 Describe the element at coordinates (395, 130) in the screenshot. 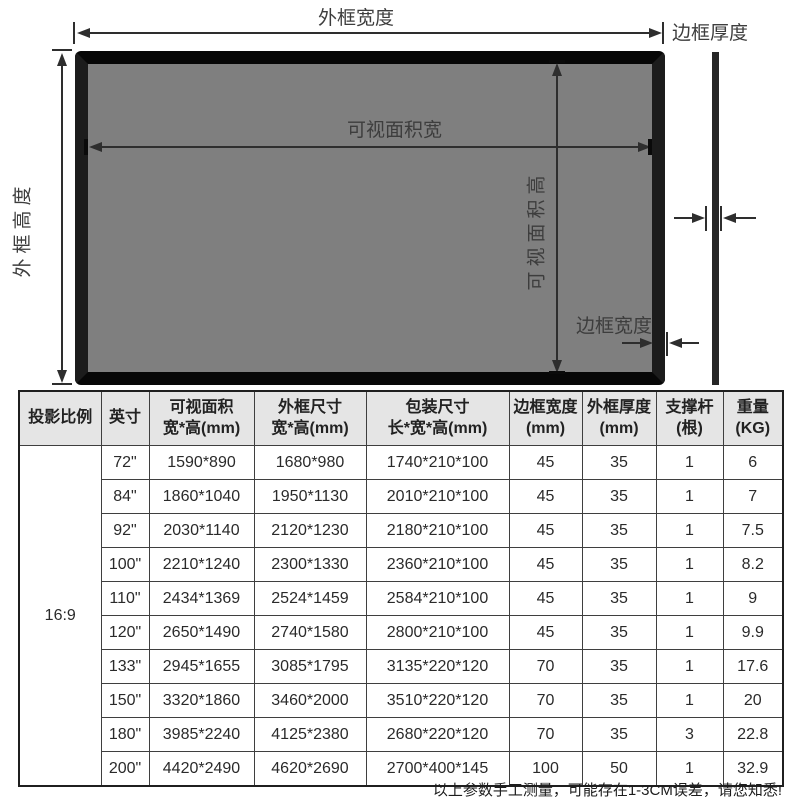

I see `visible-width-label: 可视面积宽` at that location.